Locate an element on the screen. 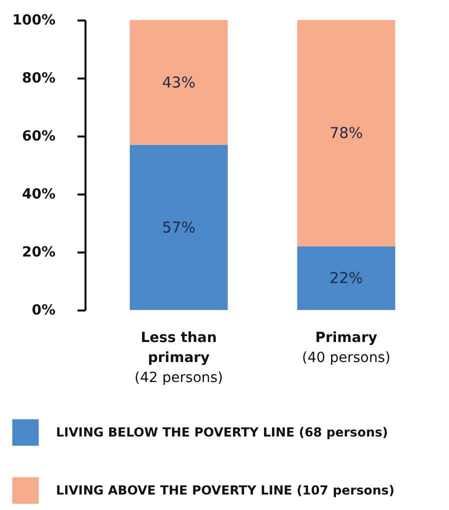 The width and height of the screenshot is (449, 510). legend-label: LIVING ABOVE THE POVERTY LINE (107 persons) is located at coordinates (225, 490).